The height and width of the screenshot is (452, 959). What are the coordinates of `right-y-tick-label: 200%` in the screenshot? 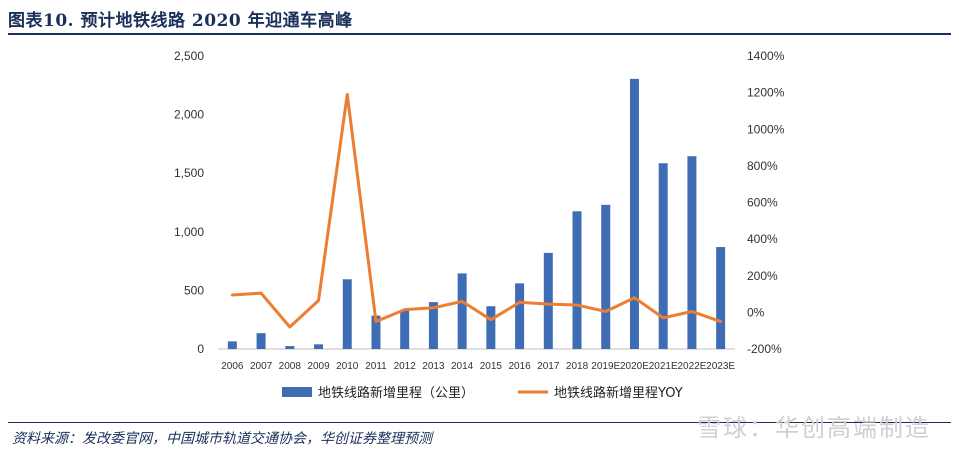 It's located at (762, 276).